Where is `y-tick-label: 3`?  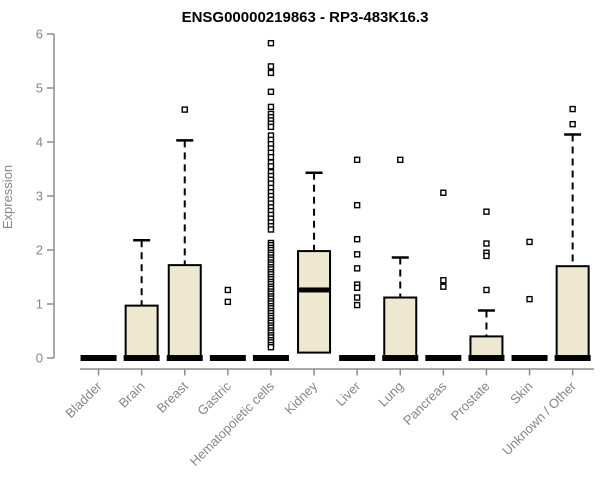
y-tick-label: 3 is located at coordinates (39, 196).